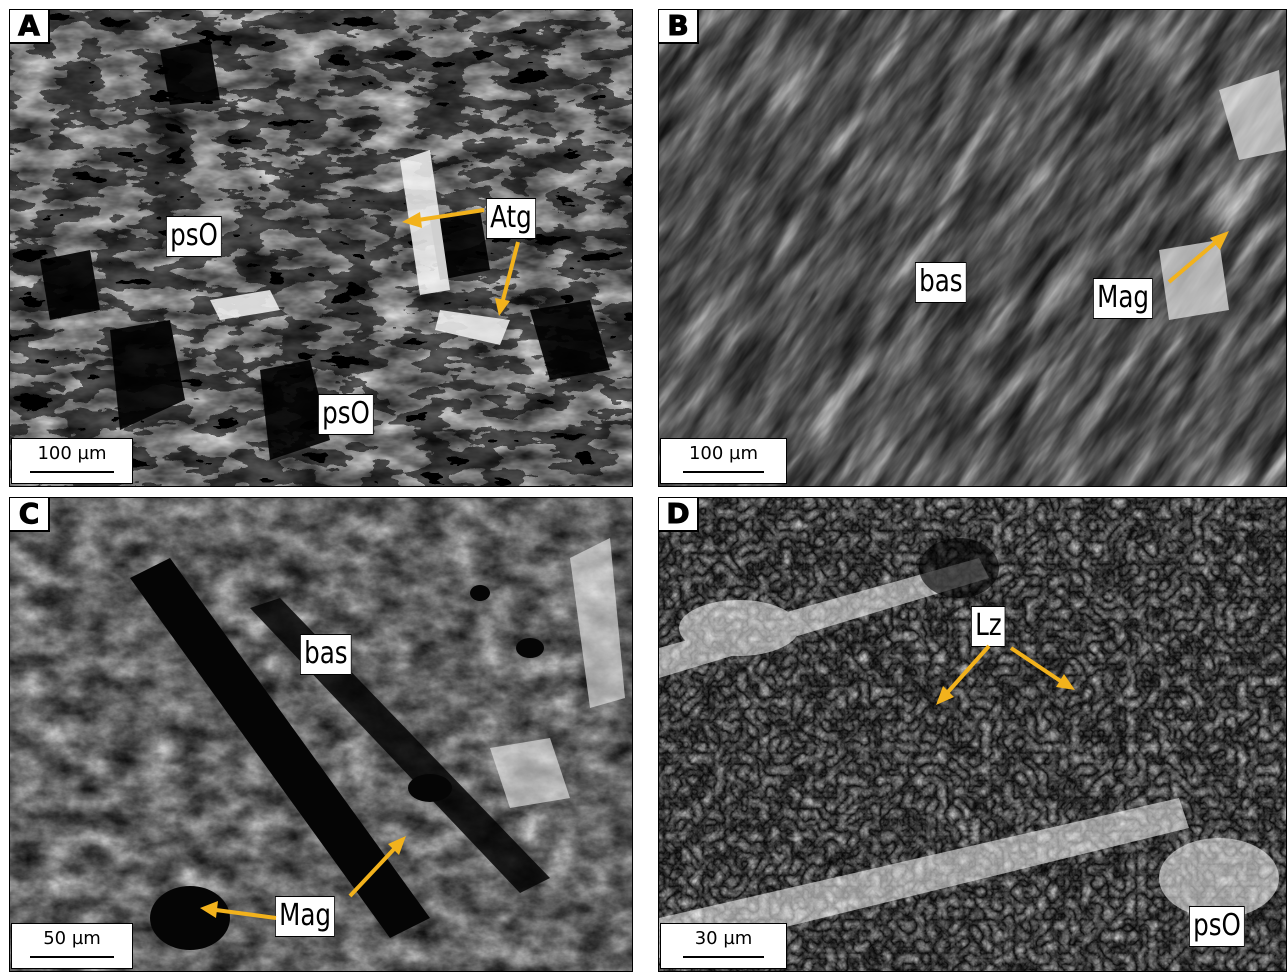 The width and height of the screenshot is (1287, 972). What do you see at coordinates (30, 515) in the screenshot?
I see `panel-letter-c: C` at bounding box center [30, 515].